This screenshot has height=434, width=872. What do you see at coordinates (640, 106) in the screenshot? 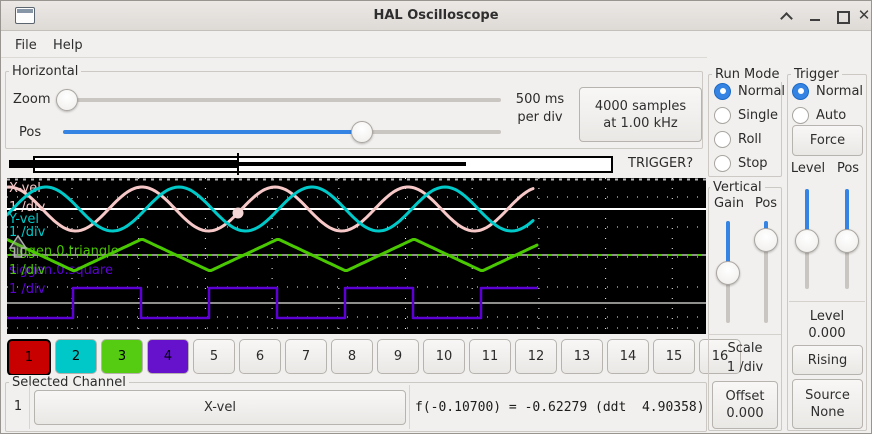
I see `samples-line1: 4000 samples` at bounding box center [640, 106].